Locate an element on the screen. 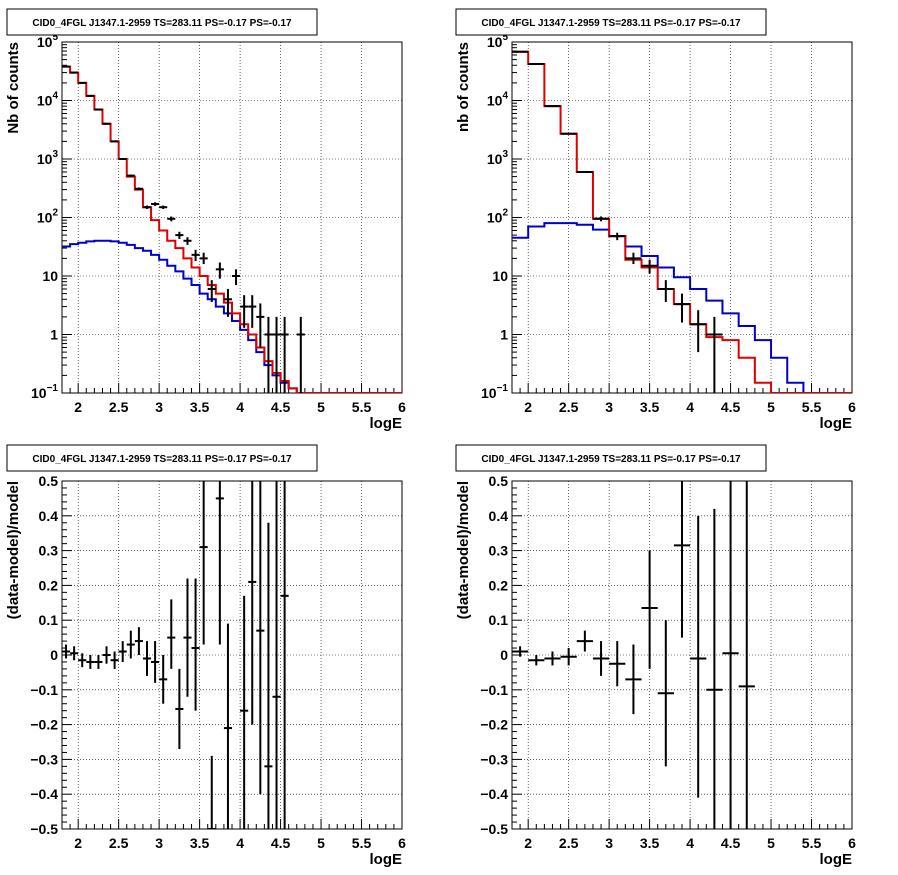  y-tick-exponent: 4 is located at coordinates (55, 96).